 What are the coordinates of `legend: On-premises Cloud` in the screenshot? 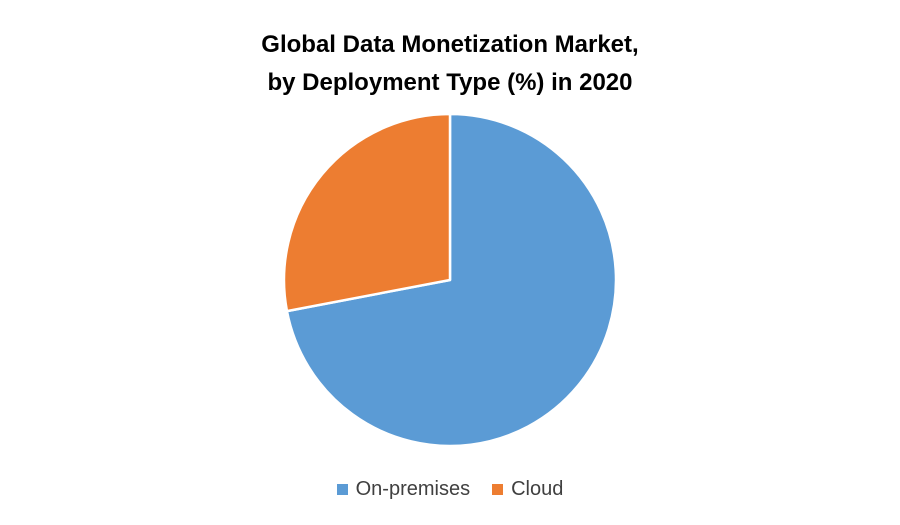 It's located at (450, 489).